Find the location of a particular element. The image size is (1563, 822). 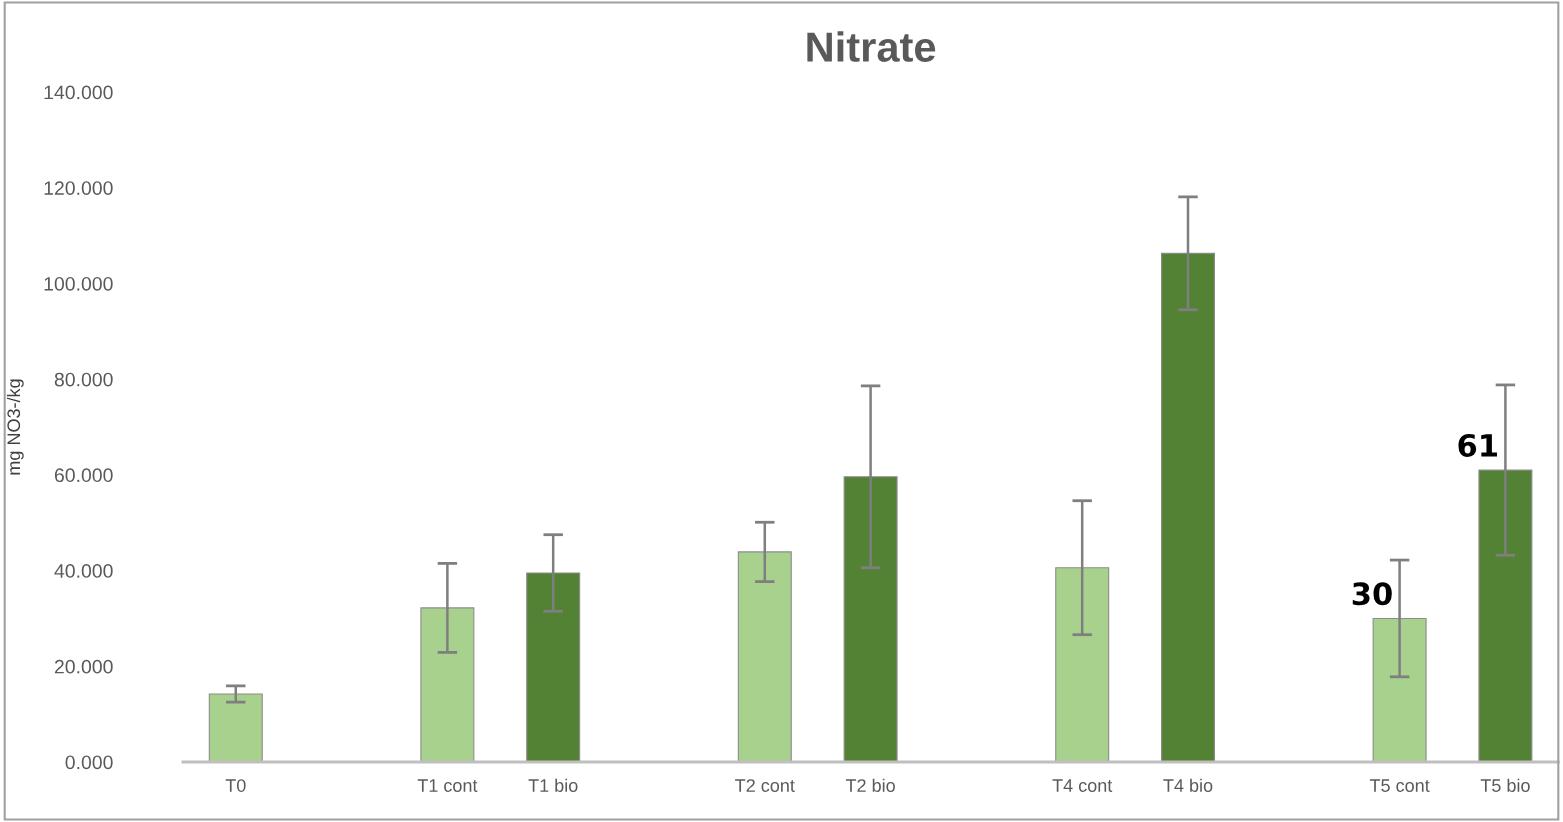

y-tick-label: 80.000 is located at coordinates (83, 379).